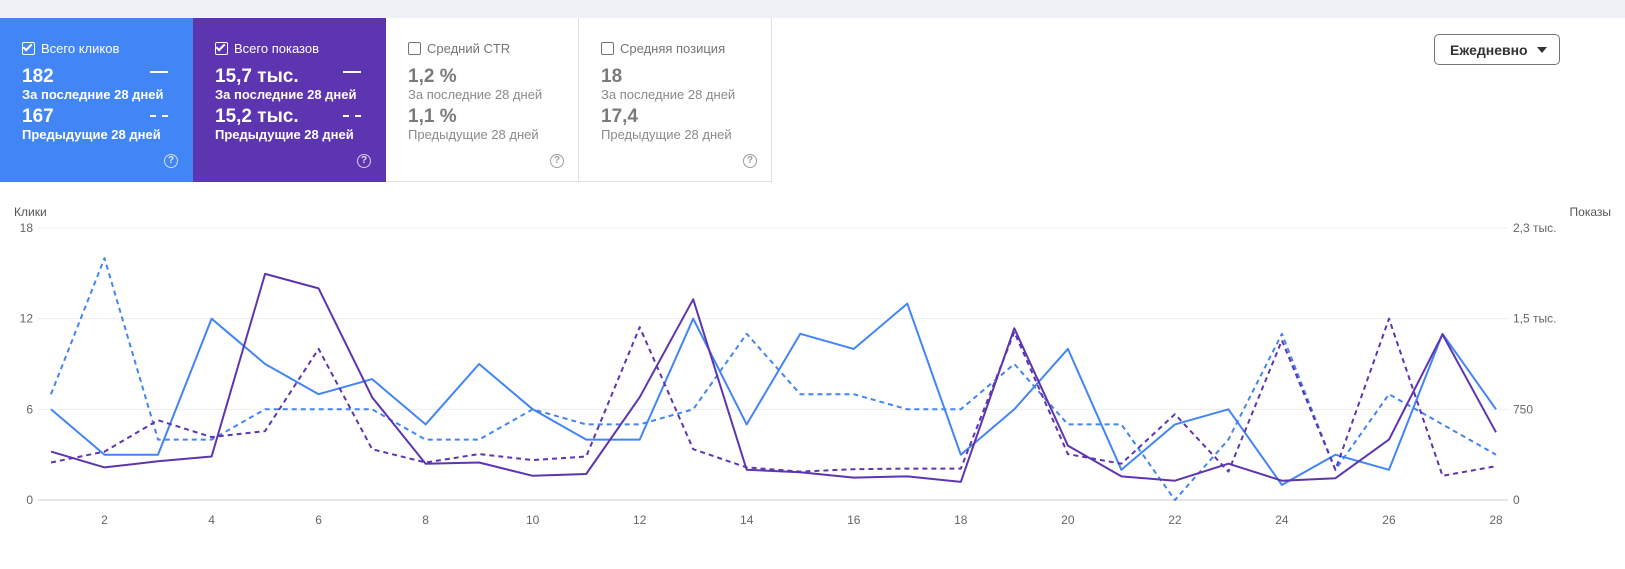  What do you see at coordinates (1489, 49) in the screenshot?
I see `period-dropdown-value: Ежедневно` at bounding box center [1489, 49].